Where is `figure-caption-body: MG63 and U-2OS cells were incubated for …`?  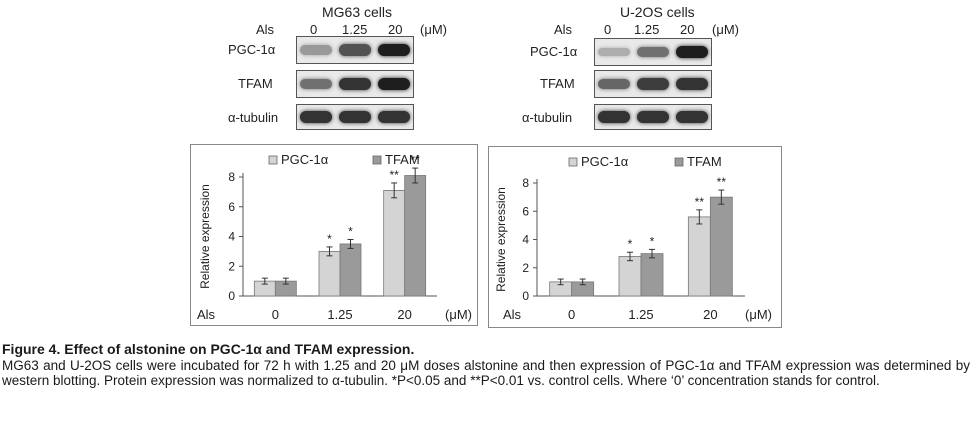
figure-caption-body: MG63 and U-2OS cells were incubated for … is located at coordinates (486, 373).